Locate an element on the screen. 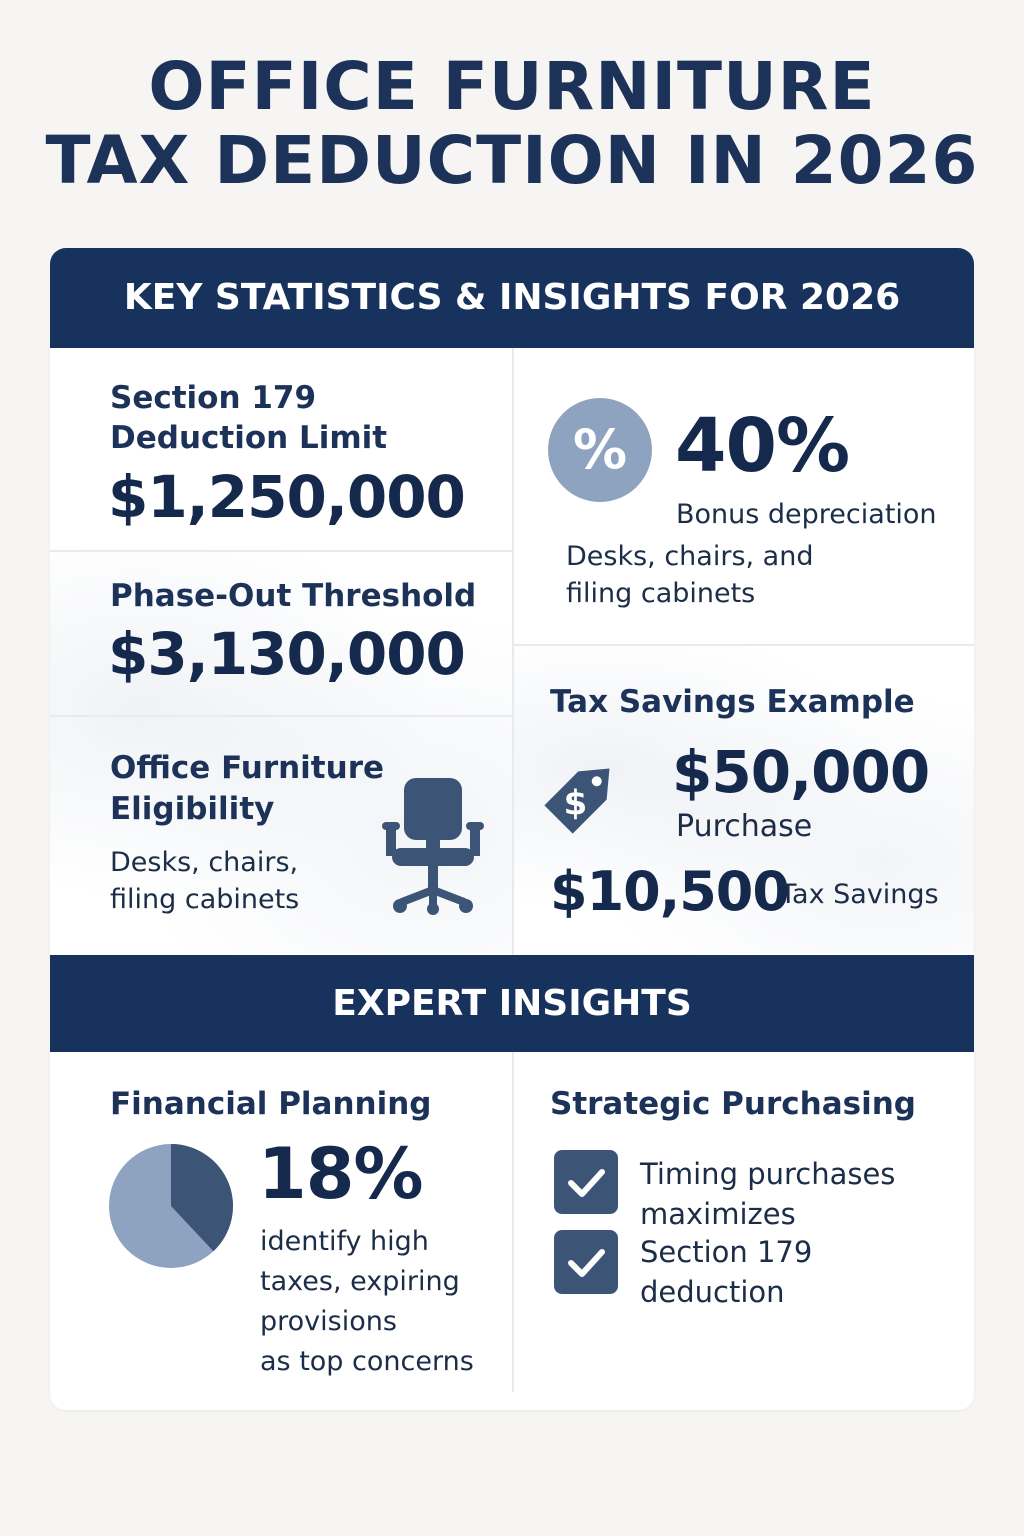 This screenshot has width=1024, height=1536. price-tag-dollar-icon: $ is located at coordinates (577, 801).